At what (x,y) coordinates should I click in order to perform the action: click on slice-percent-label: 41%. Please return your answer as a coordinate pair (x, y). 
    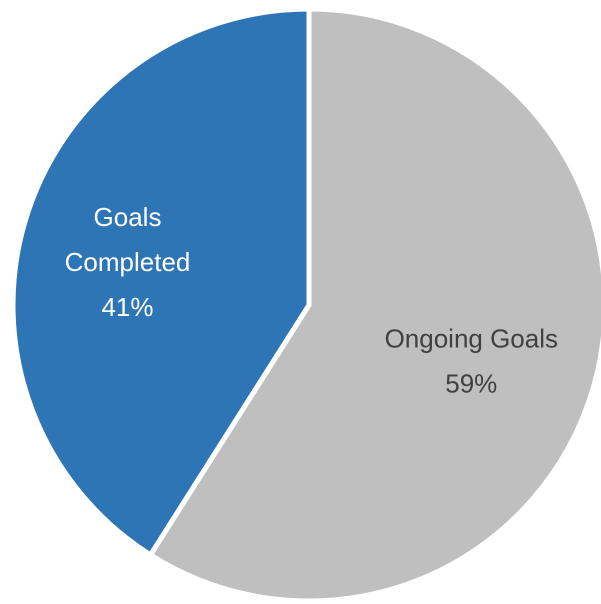
    Looking at the image, I should click on (127, 307).